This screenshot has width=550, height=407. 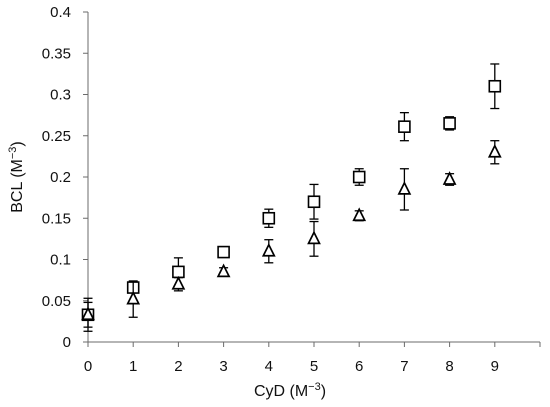 I want to click on y-tick-label: 0.35, so click(x=56, y=53).